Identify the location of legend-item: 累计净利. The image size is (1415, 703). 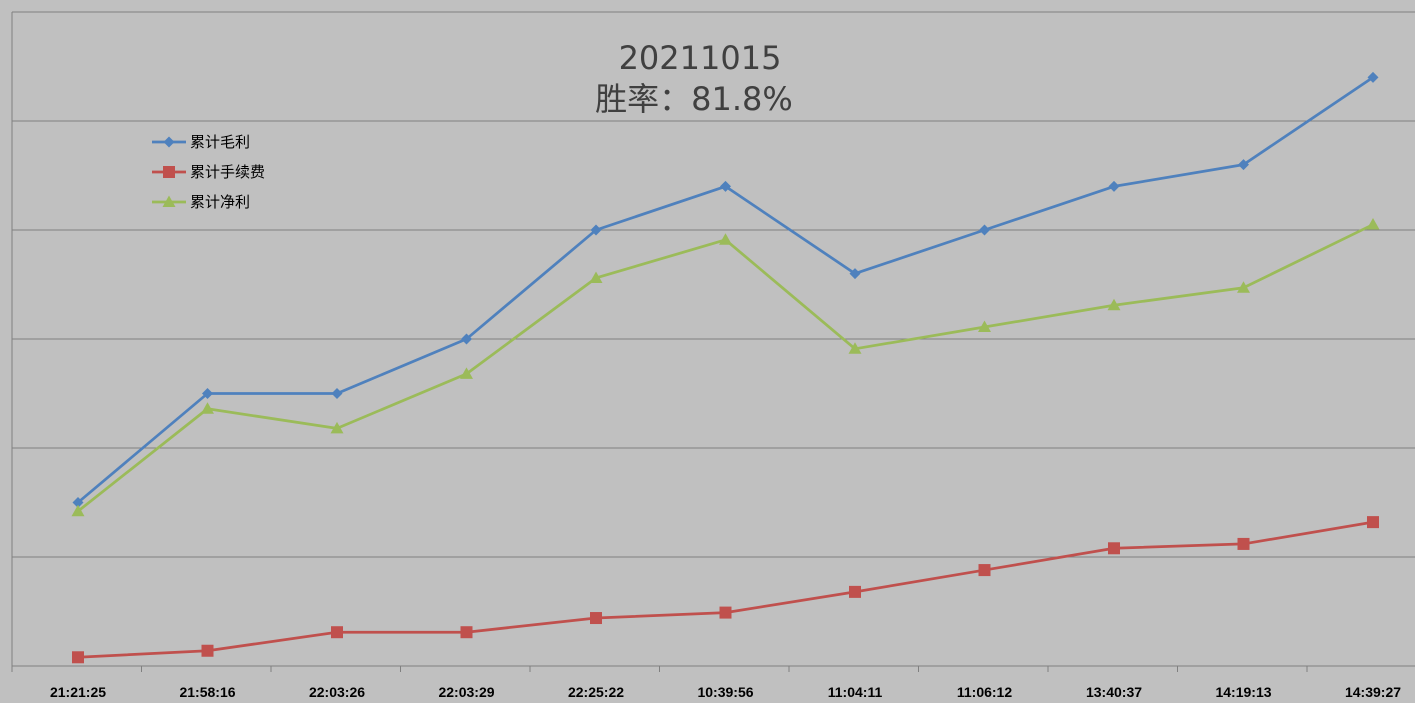
(201, 202).